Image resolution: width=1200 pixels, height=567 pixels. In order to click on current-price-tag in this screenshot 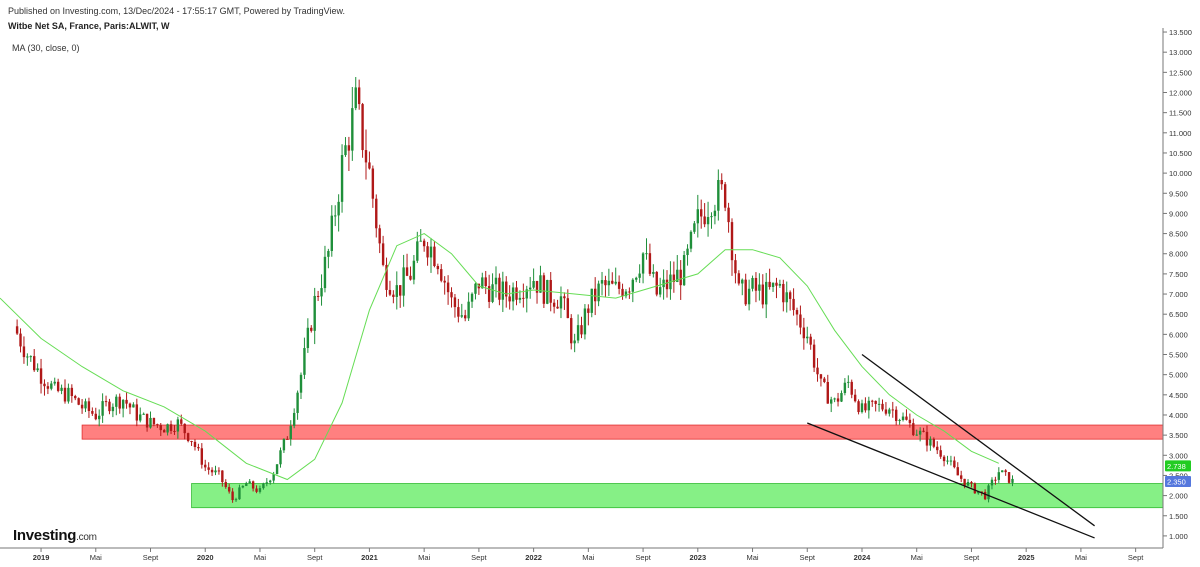, I will do `click(1178, 481)`.